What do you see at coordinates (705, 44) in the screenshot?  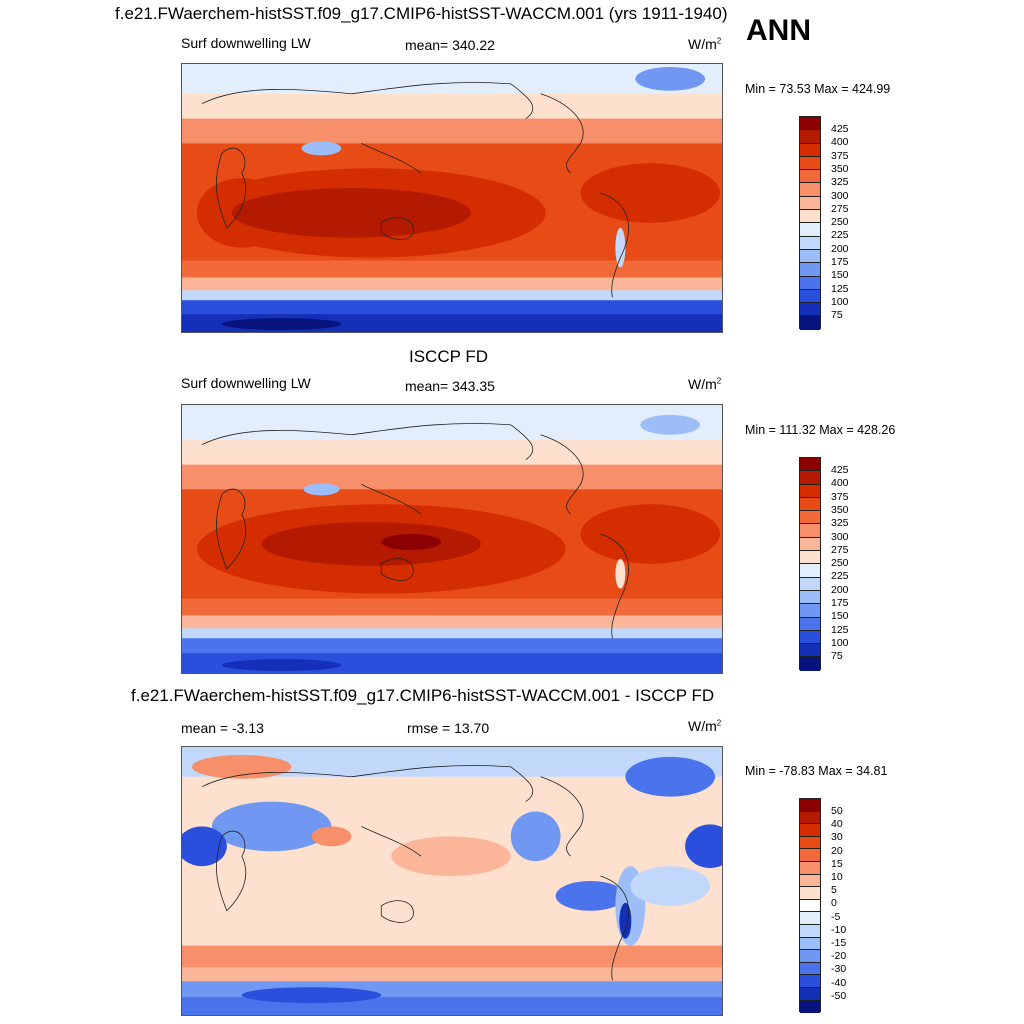 I see `panel1-units: W/m2` at bounding box center [705, 44].